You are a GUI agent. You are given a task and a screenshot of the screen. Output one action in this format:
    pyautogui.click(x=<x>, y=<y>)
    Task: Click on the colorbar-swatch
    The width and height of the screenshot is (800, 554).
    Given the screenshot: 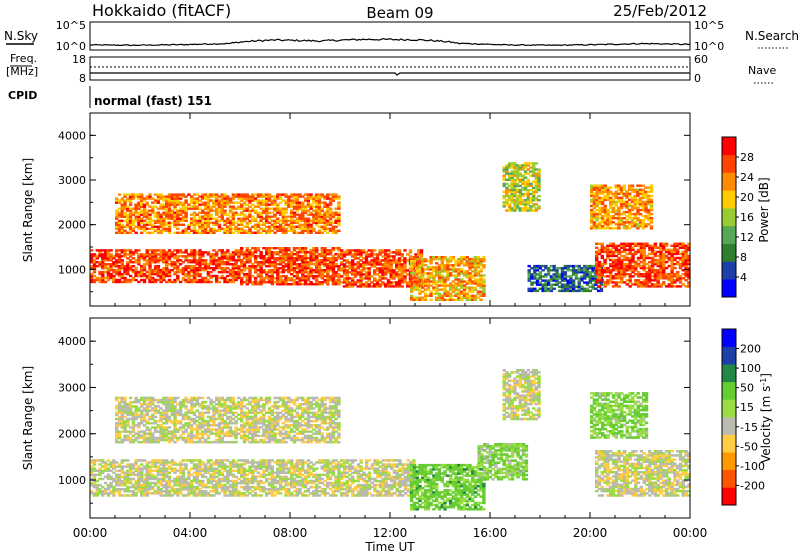 What is the action you would take?
    pyautogui.click(x=729, y=217)
    